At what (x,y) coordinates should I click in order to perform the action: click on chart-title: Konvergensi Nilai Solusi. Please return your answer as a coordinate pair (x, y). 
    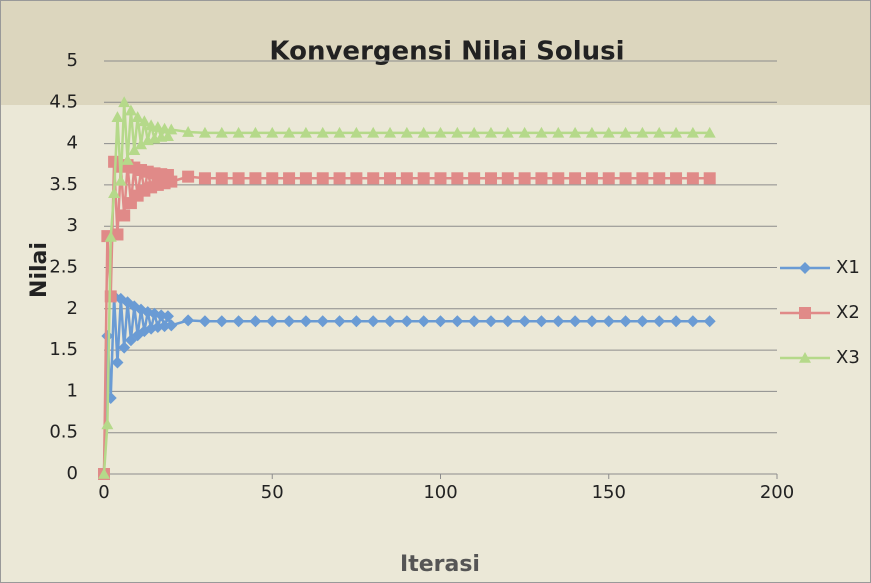
    Looking at the image, I should click on (446, 52).